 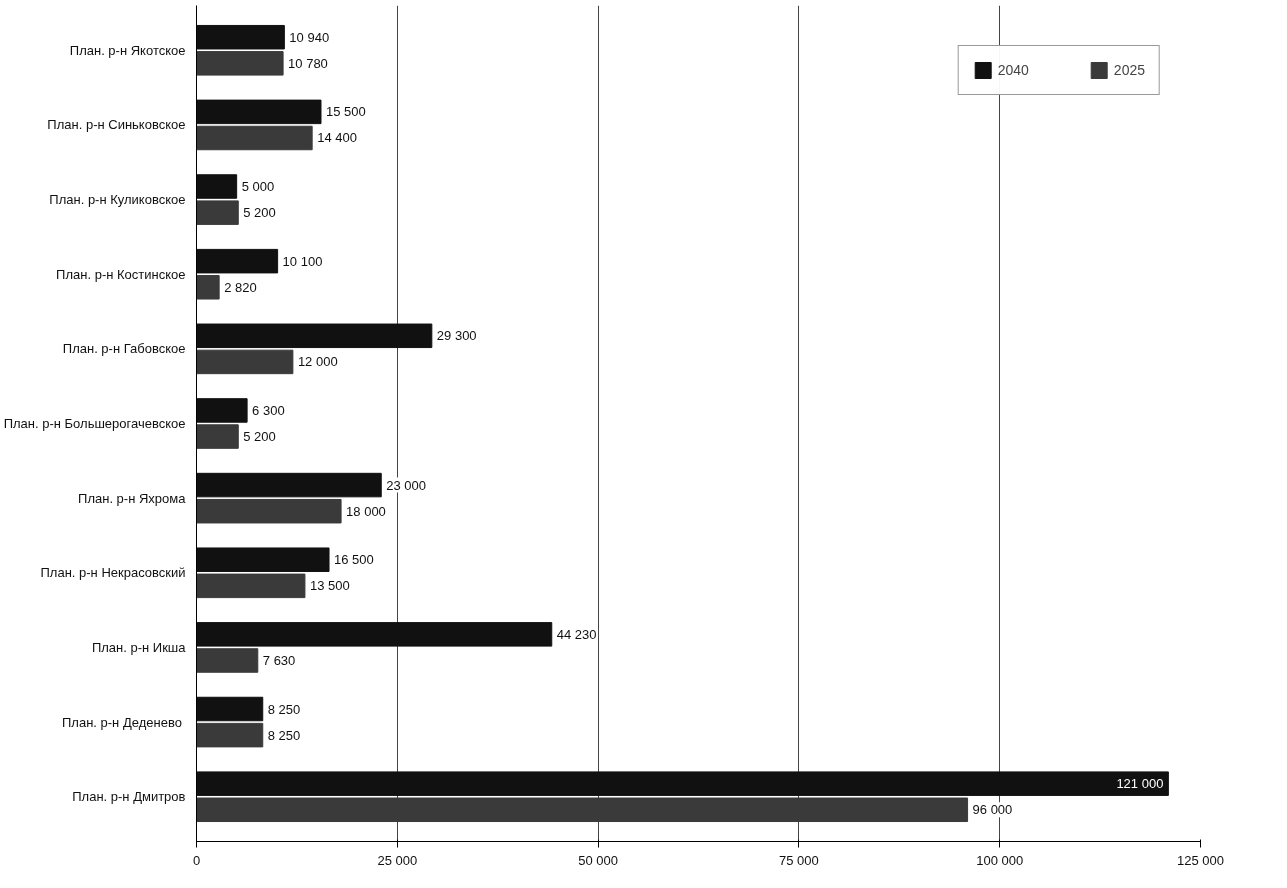 I want to click on y-tick-label: План. р-н Некрасовский, so click(x=113, y=573).